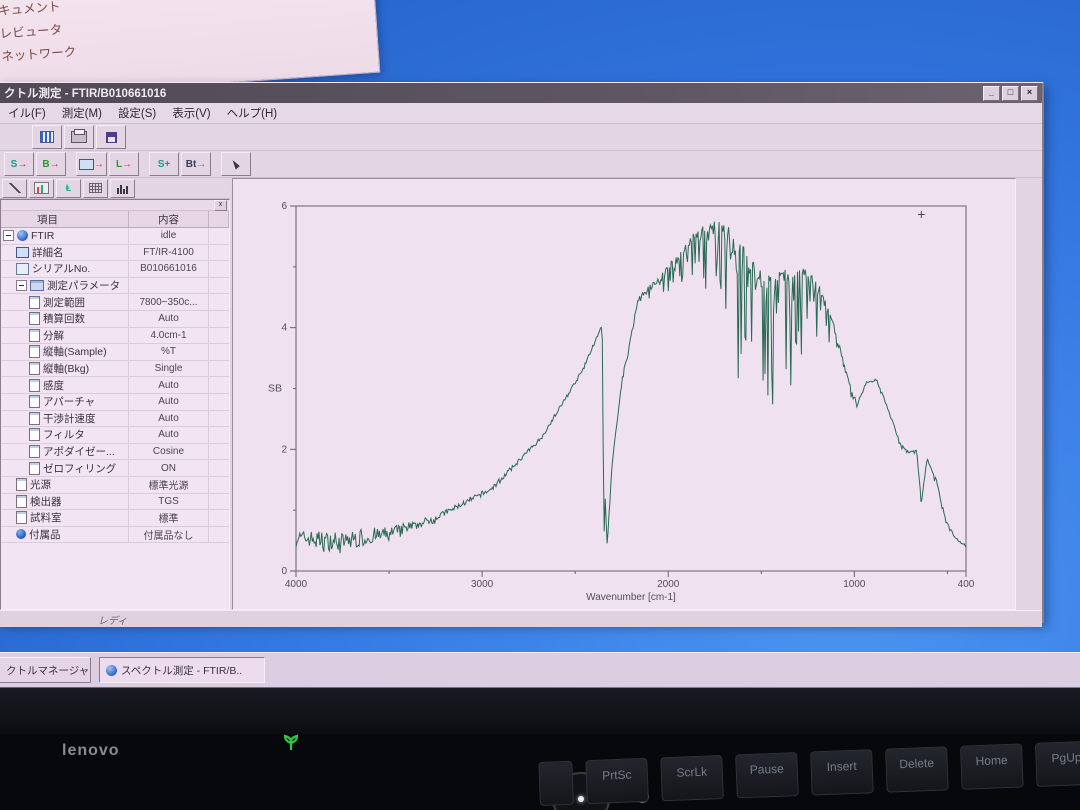 The width and height of the screenshot is (1080, 810). What do you see at coordinates (81, 114) in the screenshot?
I see `menu-measure: 測定(M)` at bounding box center [81, 114].